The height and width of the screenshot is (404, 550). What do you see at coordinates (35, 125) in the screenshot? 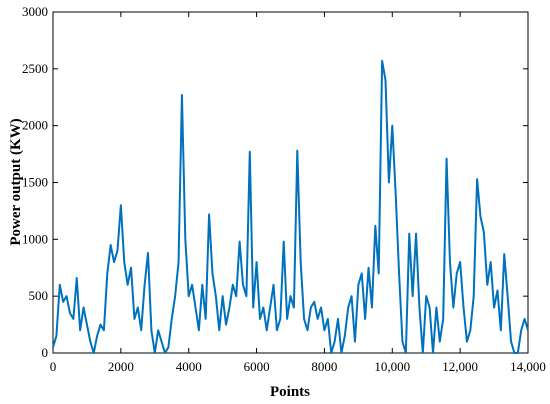
I see `y-tick-label: 2000` at bounding box center [35, 125].